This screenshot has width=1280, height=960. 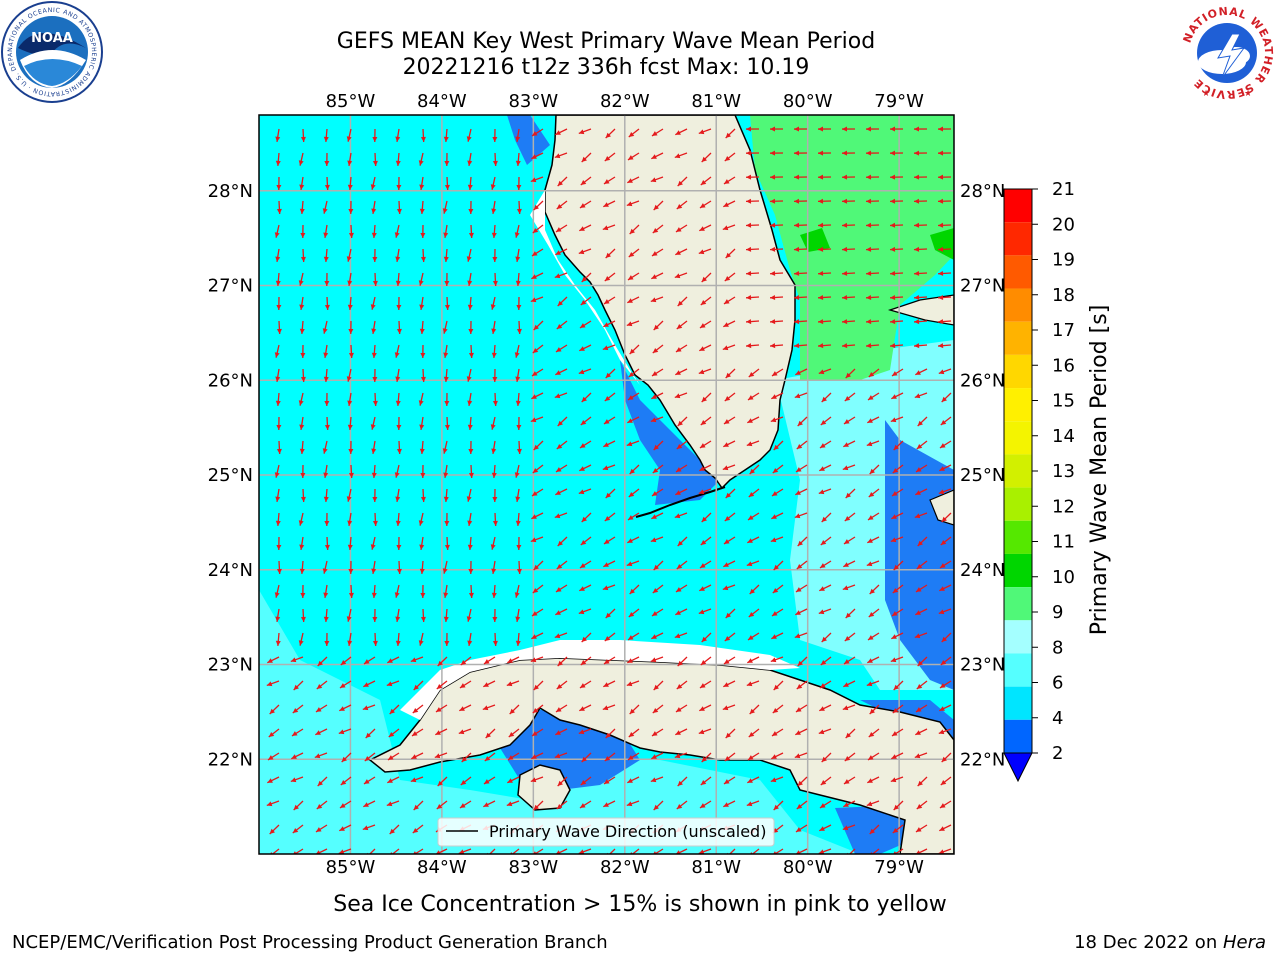 What do you see at coordinates (852, 247) in the screenshot?
I see `period-9-10-region` at bounding box center [852, 247].